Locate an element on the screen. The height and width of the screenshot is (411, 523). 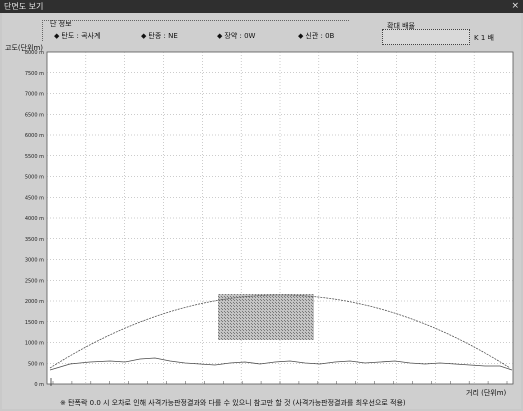
y-tick-label: 5000 m is located at coordinates (34, 178).